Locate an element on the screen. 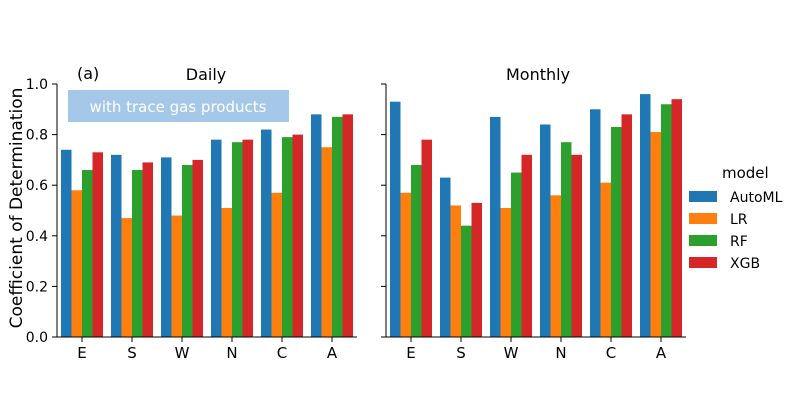  legend-swatch-rf is located at coordinates (703, 240).